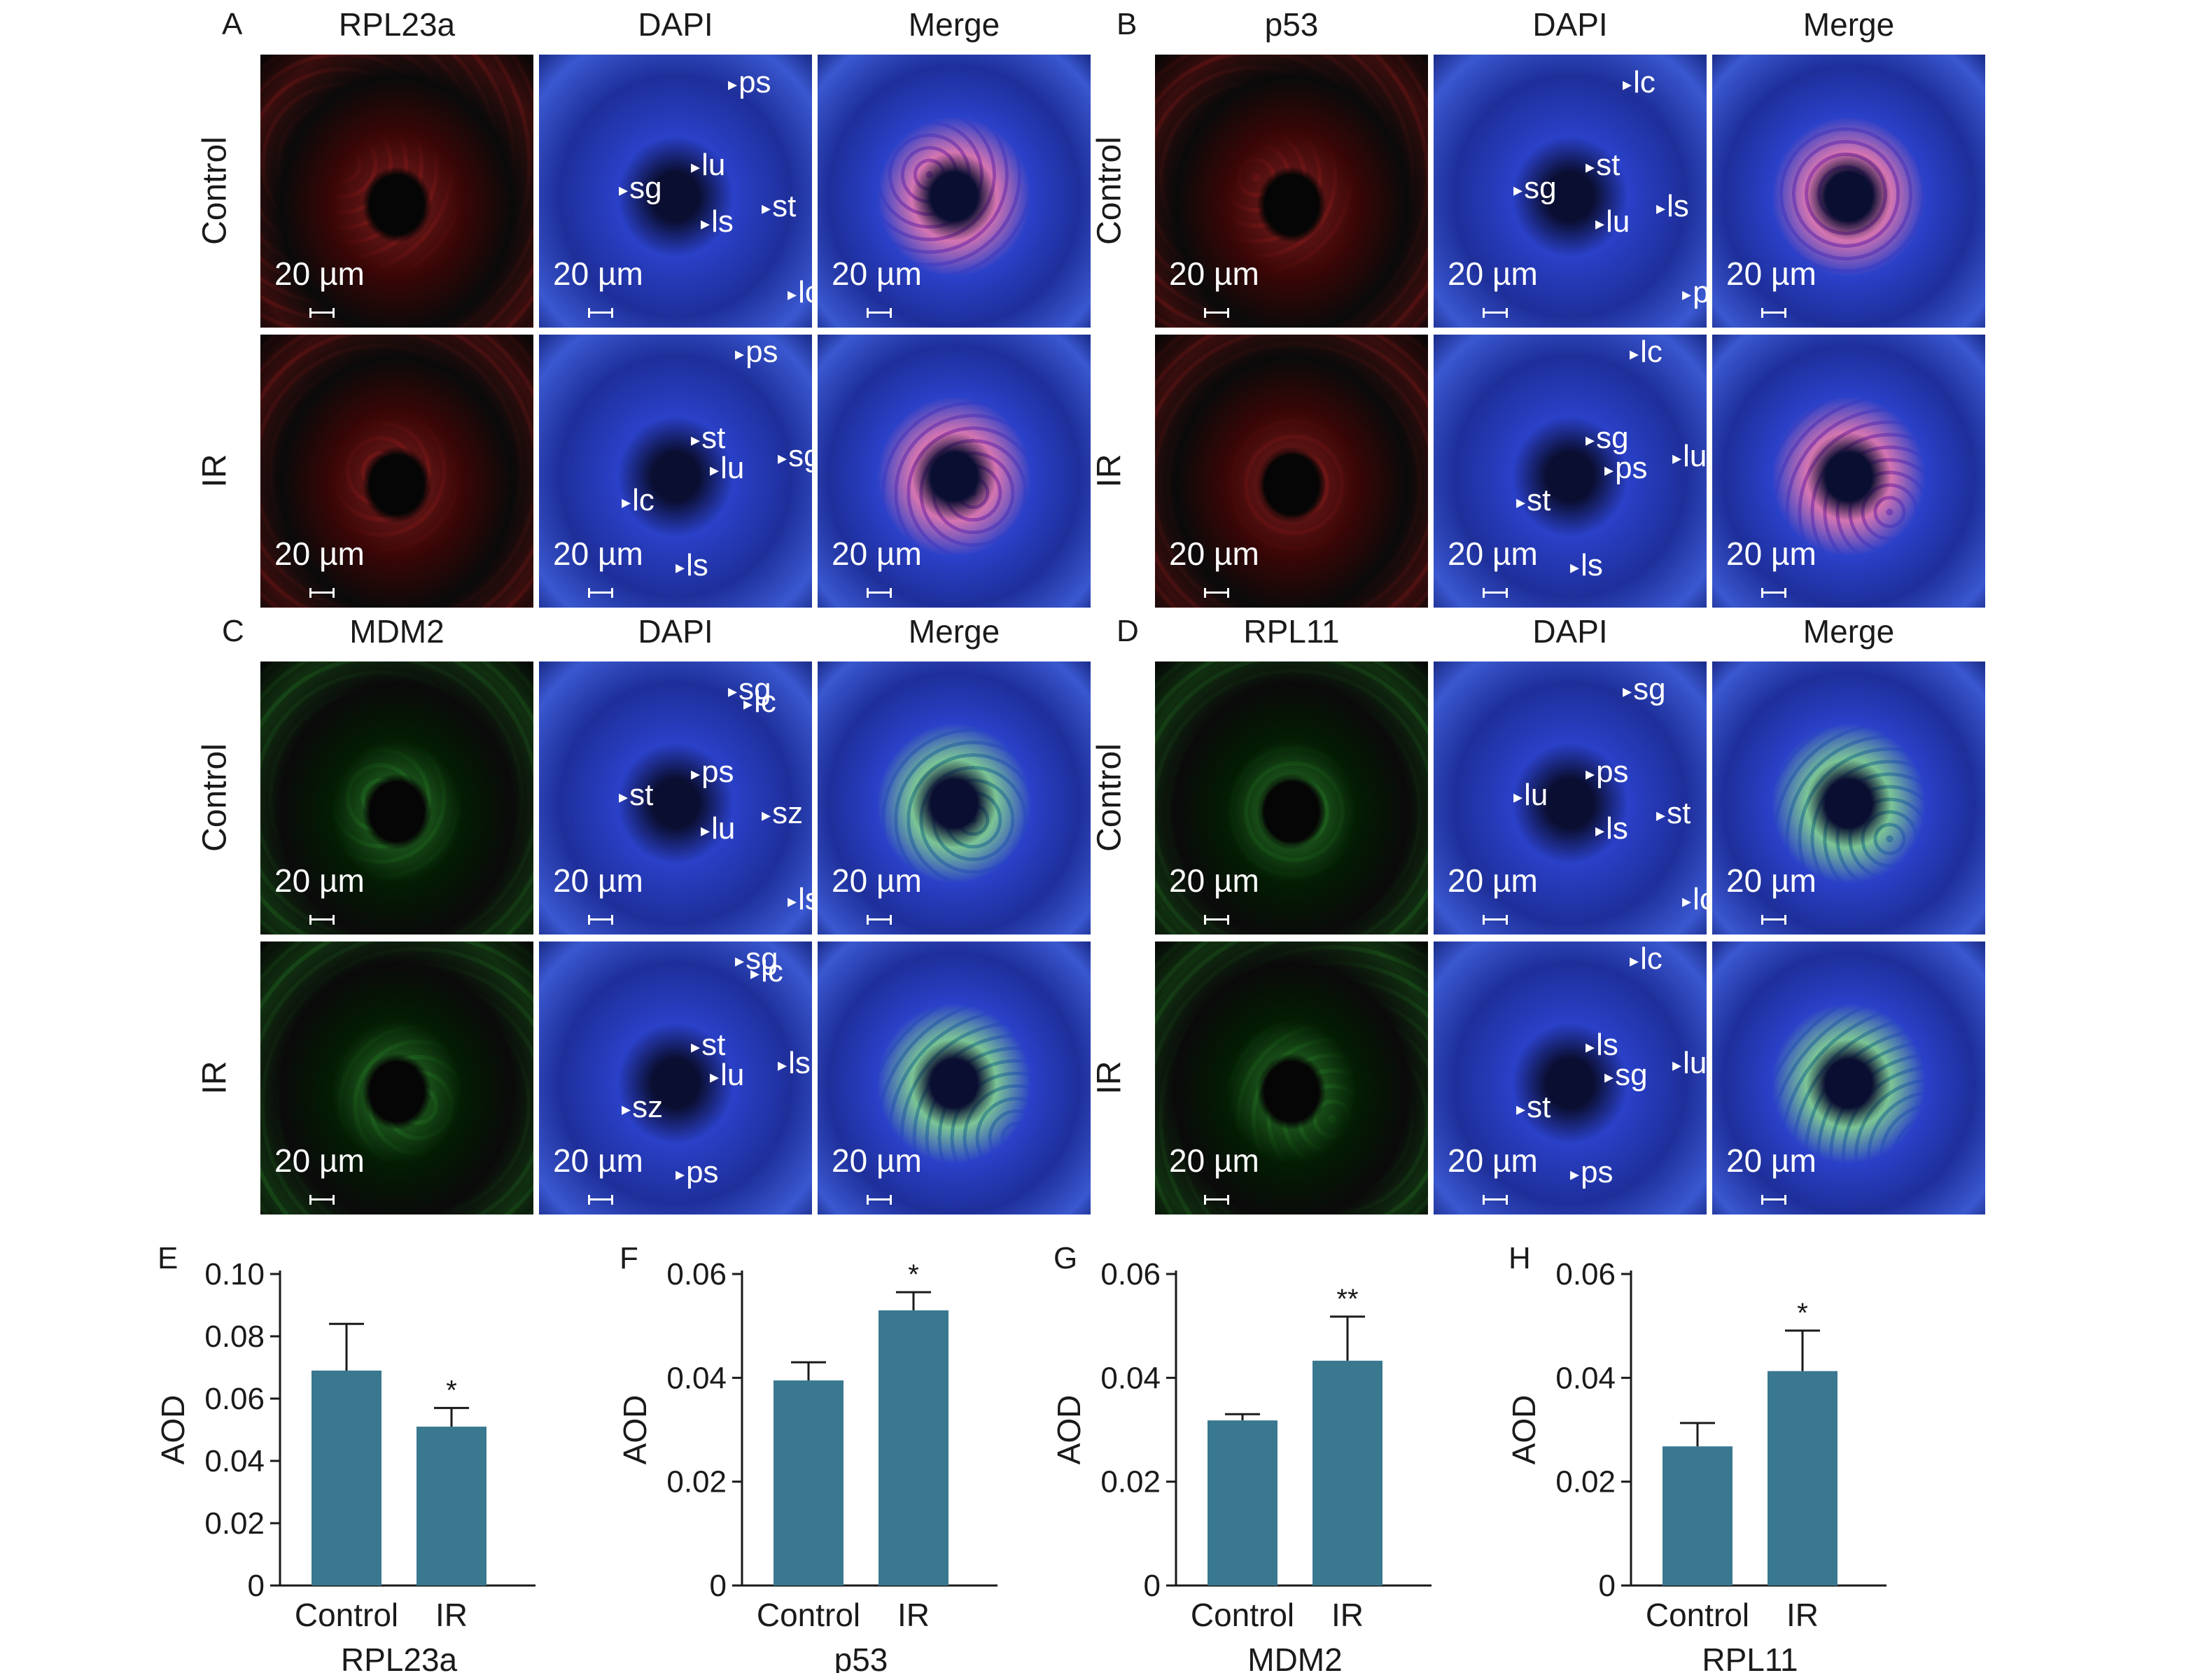 This screenshot has width=2205, height=1680. What do you see at coordinates (807, 1457) in the screenshot?
I see `bar-chart-f: F 0 0.02 0.04 0.06 AOD Control * IR p53` at bounding box center [807, 1457].